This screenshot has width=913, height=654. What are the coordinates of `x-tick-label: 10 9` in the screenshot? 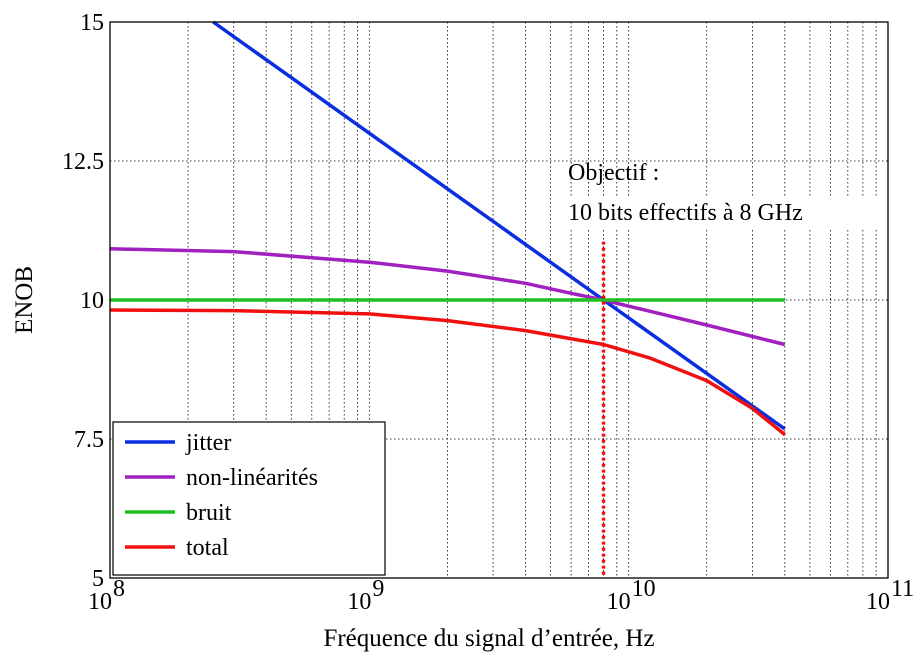 It's located at (365, 595).